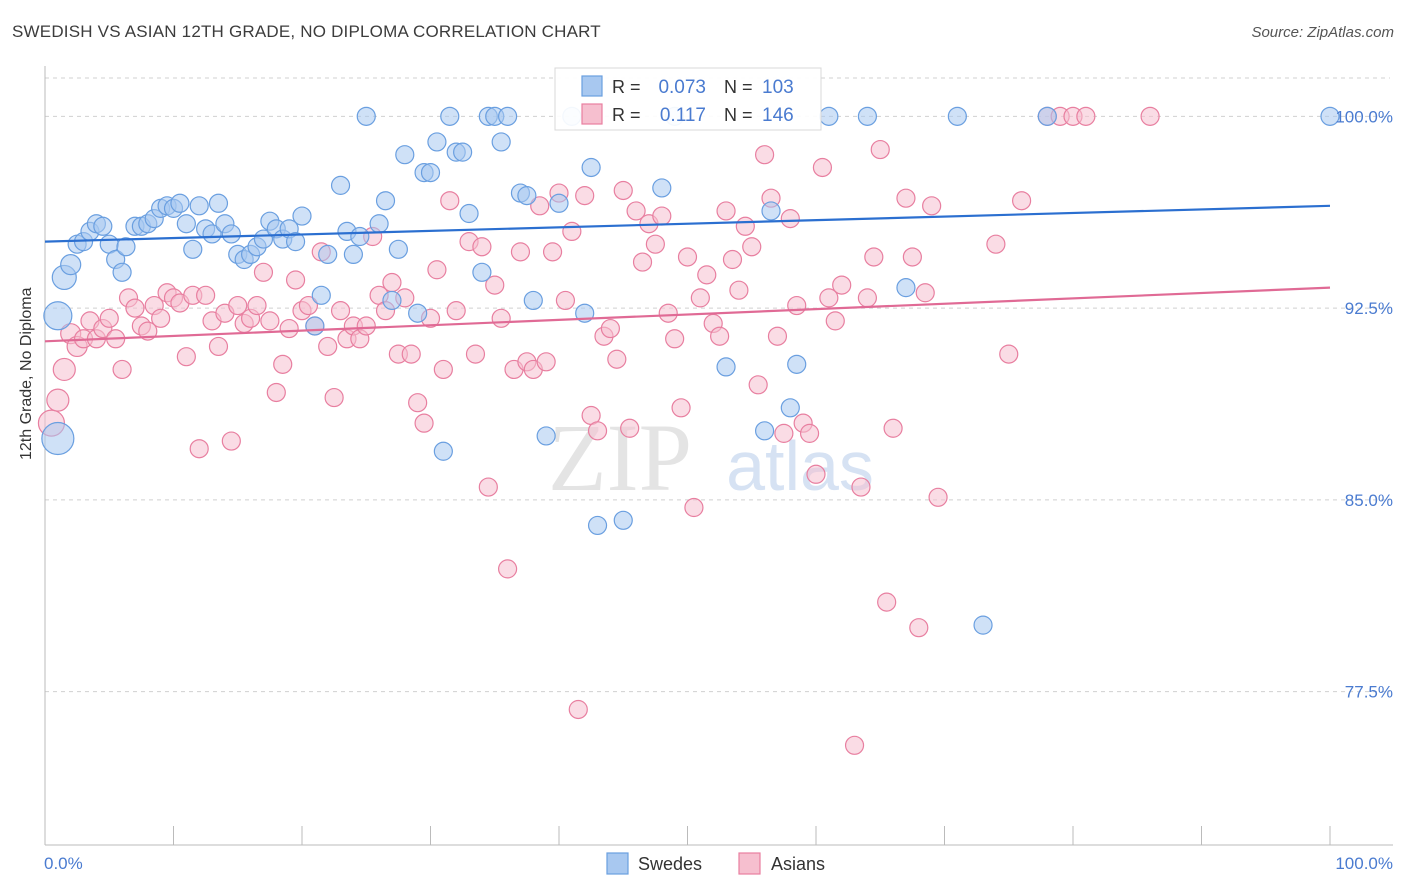 The image size is (1406, 892). Describe the element at coordinates (620, 457) in the screenshot. I see `watermark-zip: ZIP` at that location.